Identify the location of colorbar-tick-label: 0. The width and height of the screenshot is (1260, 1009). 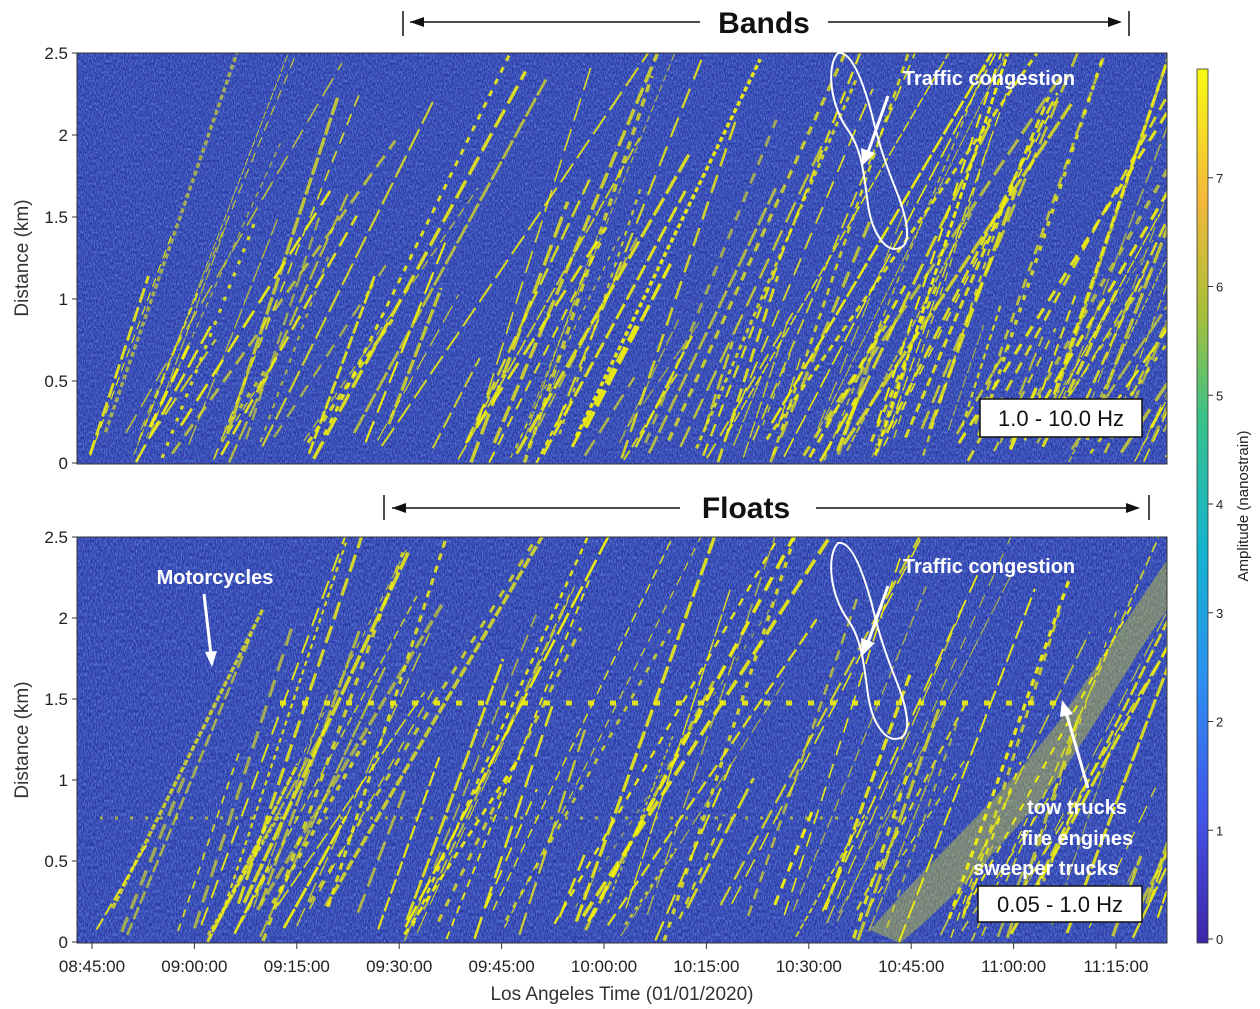
(1219, 939).